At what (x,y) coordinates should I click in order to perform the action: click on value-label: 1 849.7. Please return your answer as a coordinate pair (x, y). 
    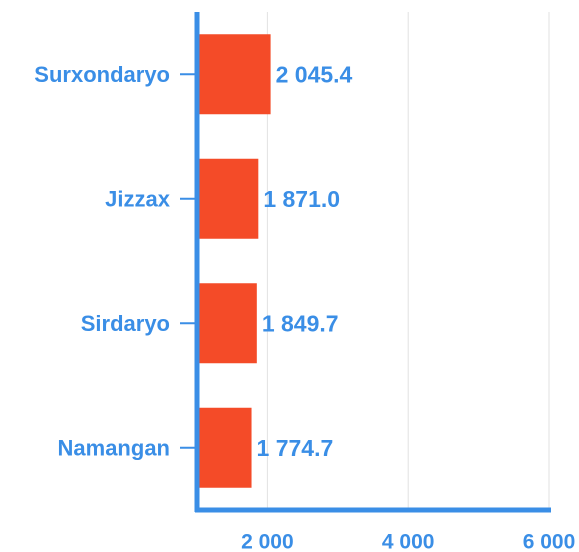
    Looking at the image, I should click on (300, 323).